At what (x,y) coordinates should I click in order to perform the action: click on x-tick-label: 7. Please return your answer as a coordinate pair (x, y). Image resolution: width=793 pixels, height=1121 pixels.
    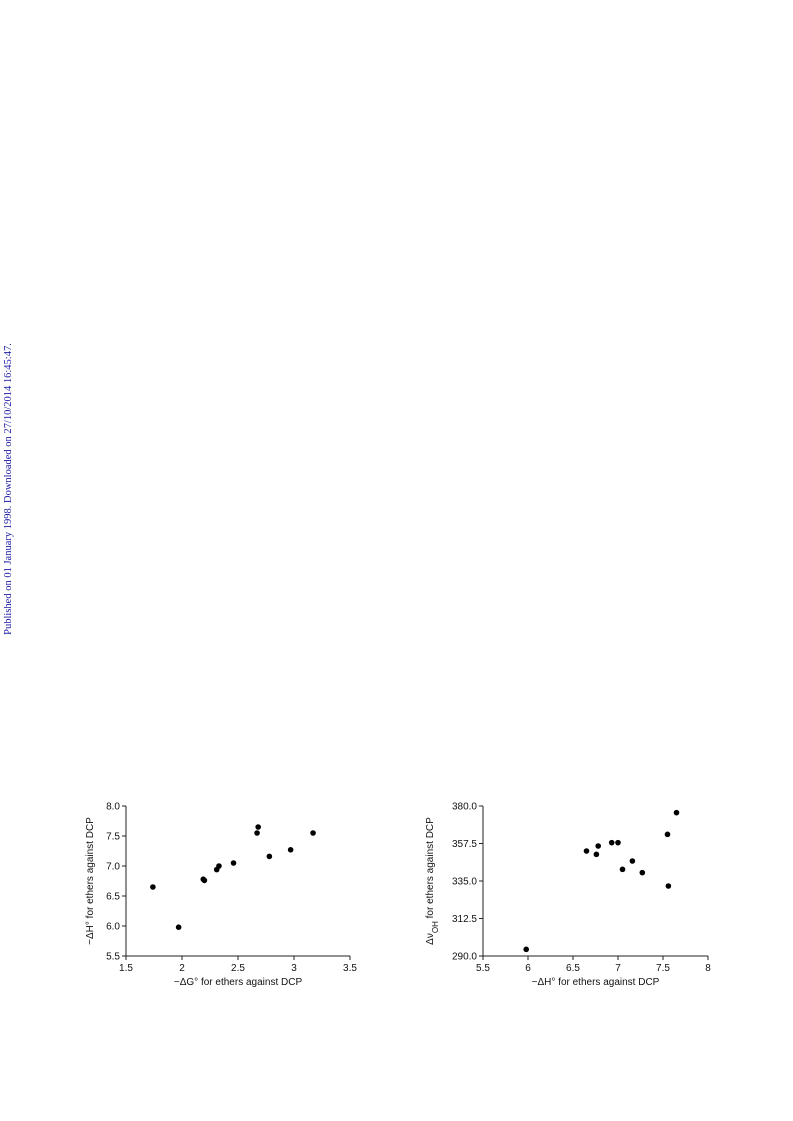
    Looking at the image, I should click on (618, 968).